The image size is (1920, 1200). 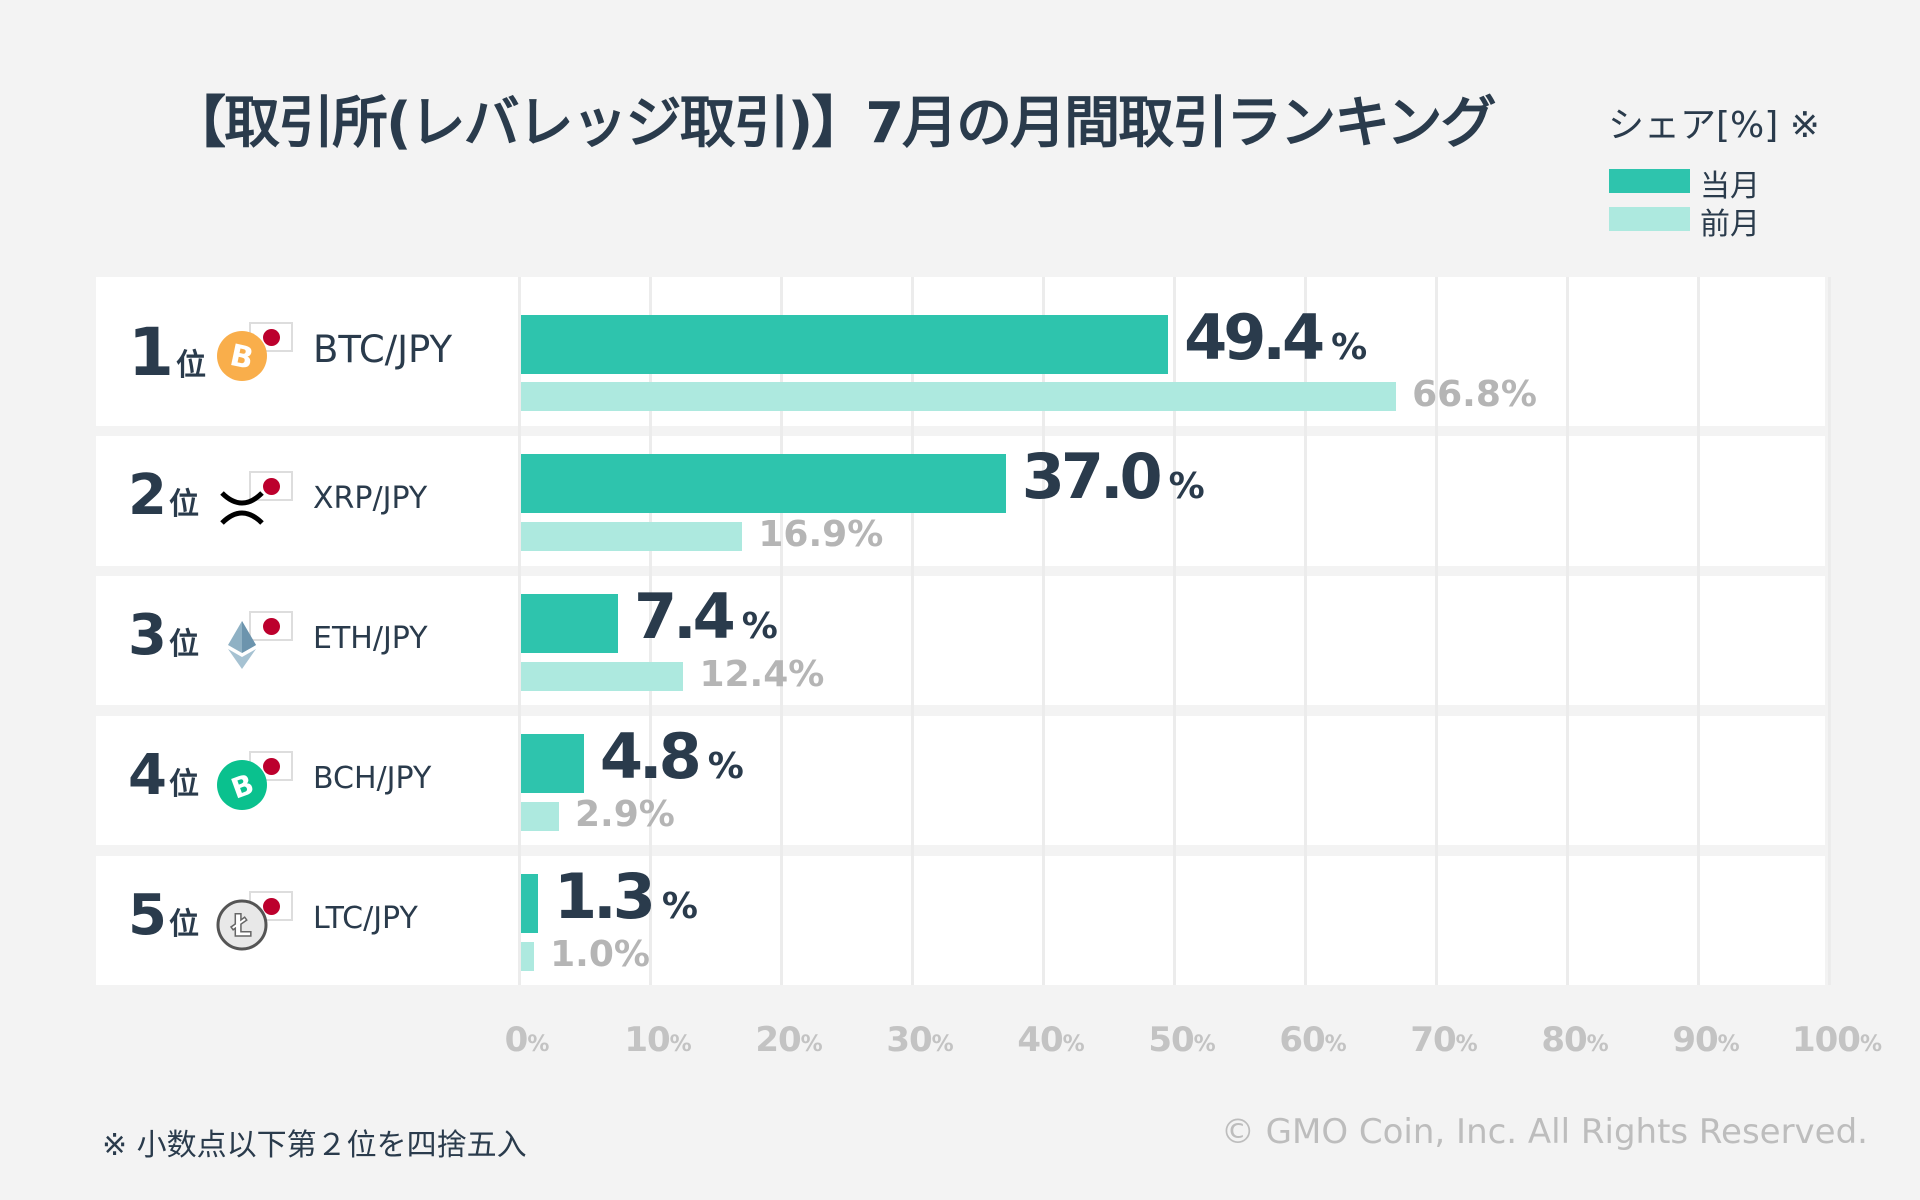 What do you see at coordinates (242, 356) in the screenshot?
I see `bitcoin-icon: B` at bounding box center [242, 356].